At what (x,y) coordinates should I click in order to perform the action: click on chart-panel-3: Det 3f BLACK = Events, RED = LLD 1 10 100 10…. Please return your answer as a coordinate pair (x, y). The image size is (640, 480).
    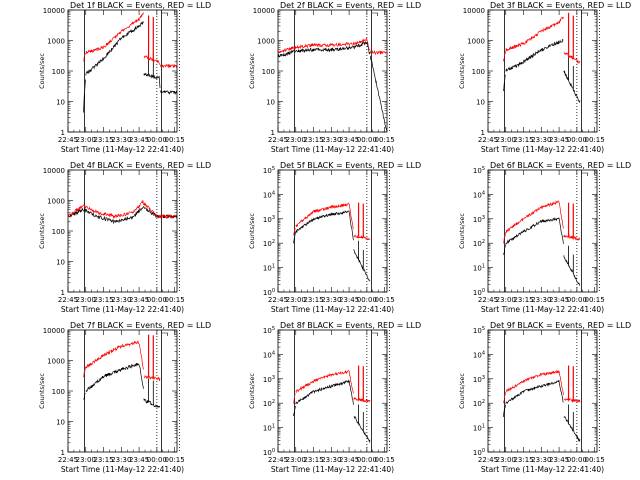
    Looking at the image, I should click on (544, 77).